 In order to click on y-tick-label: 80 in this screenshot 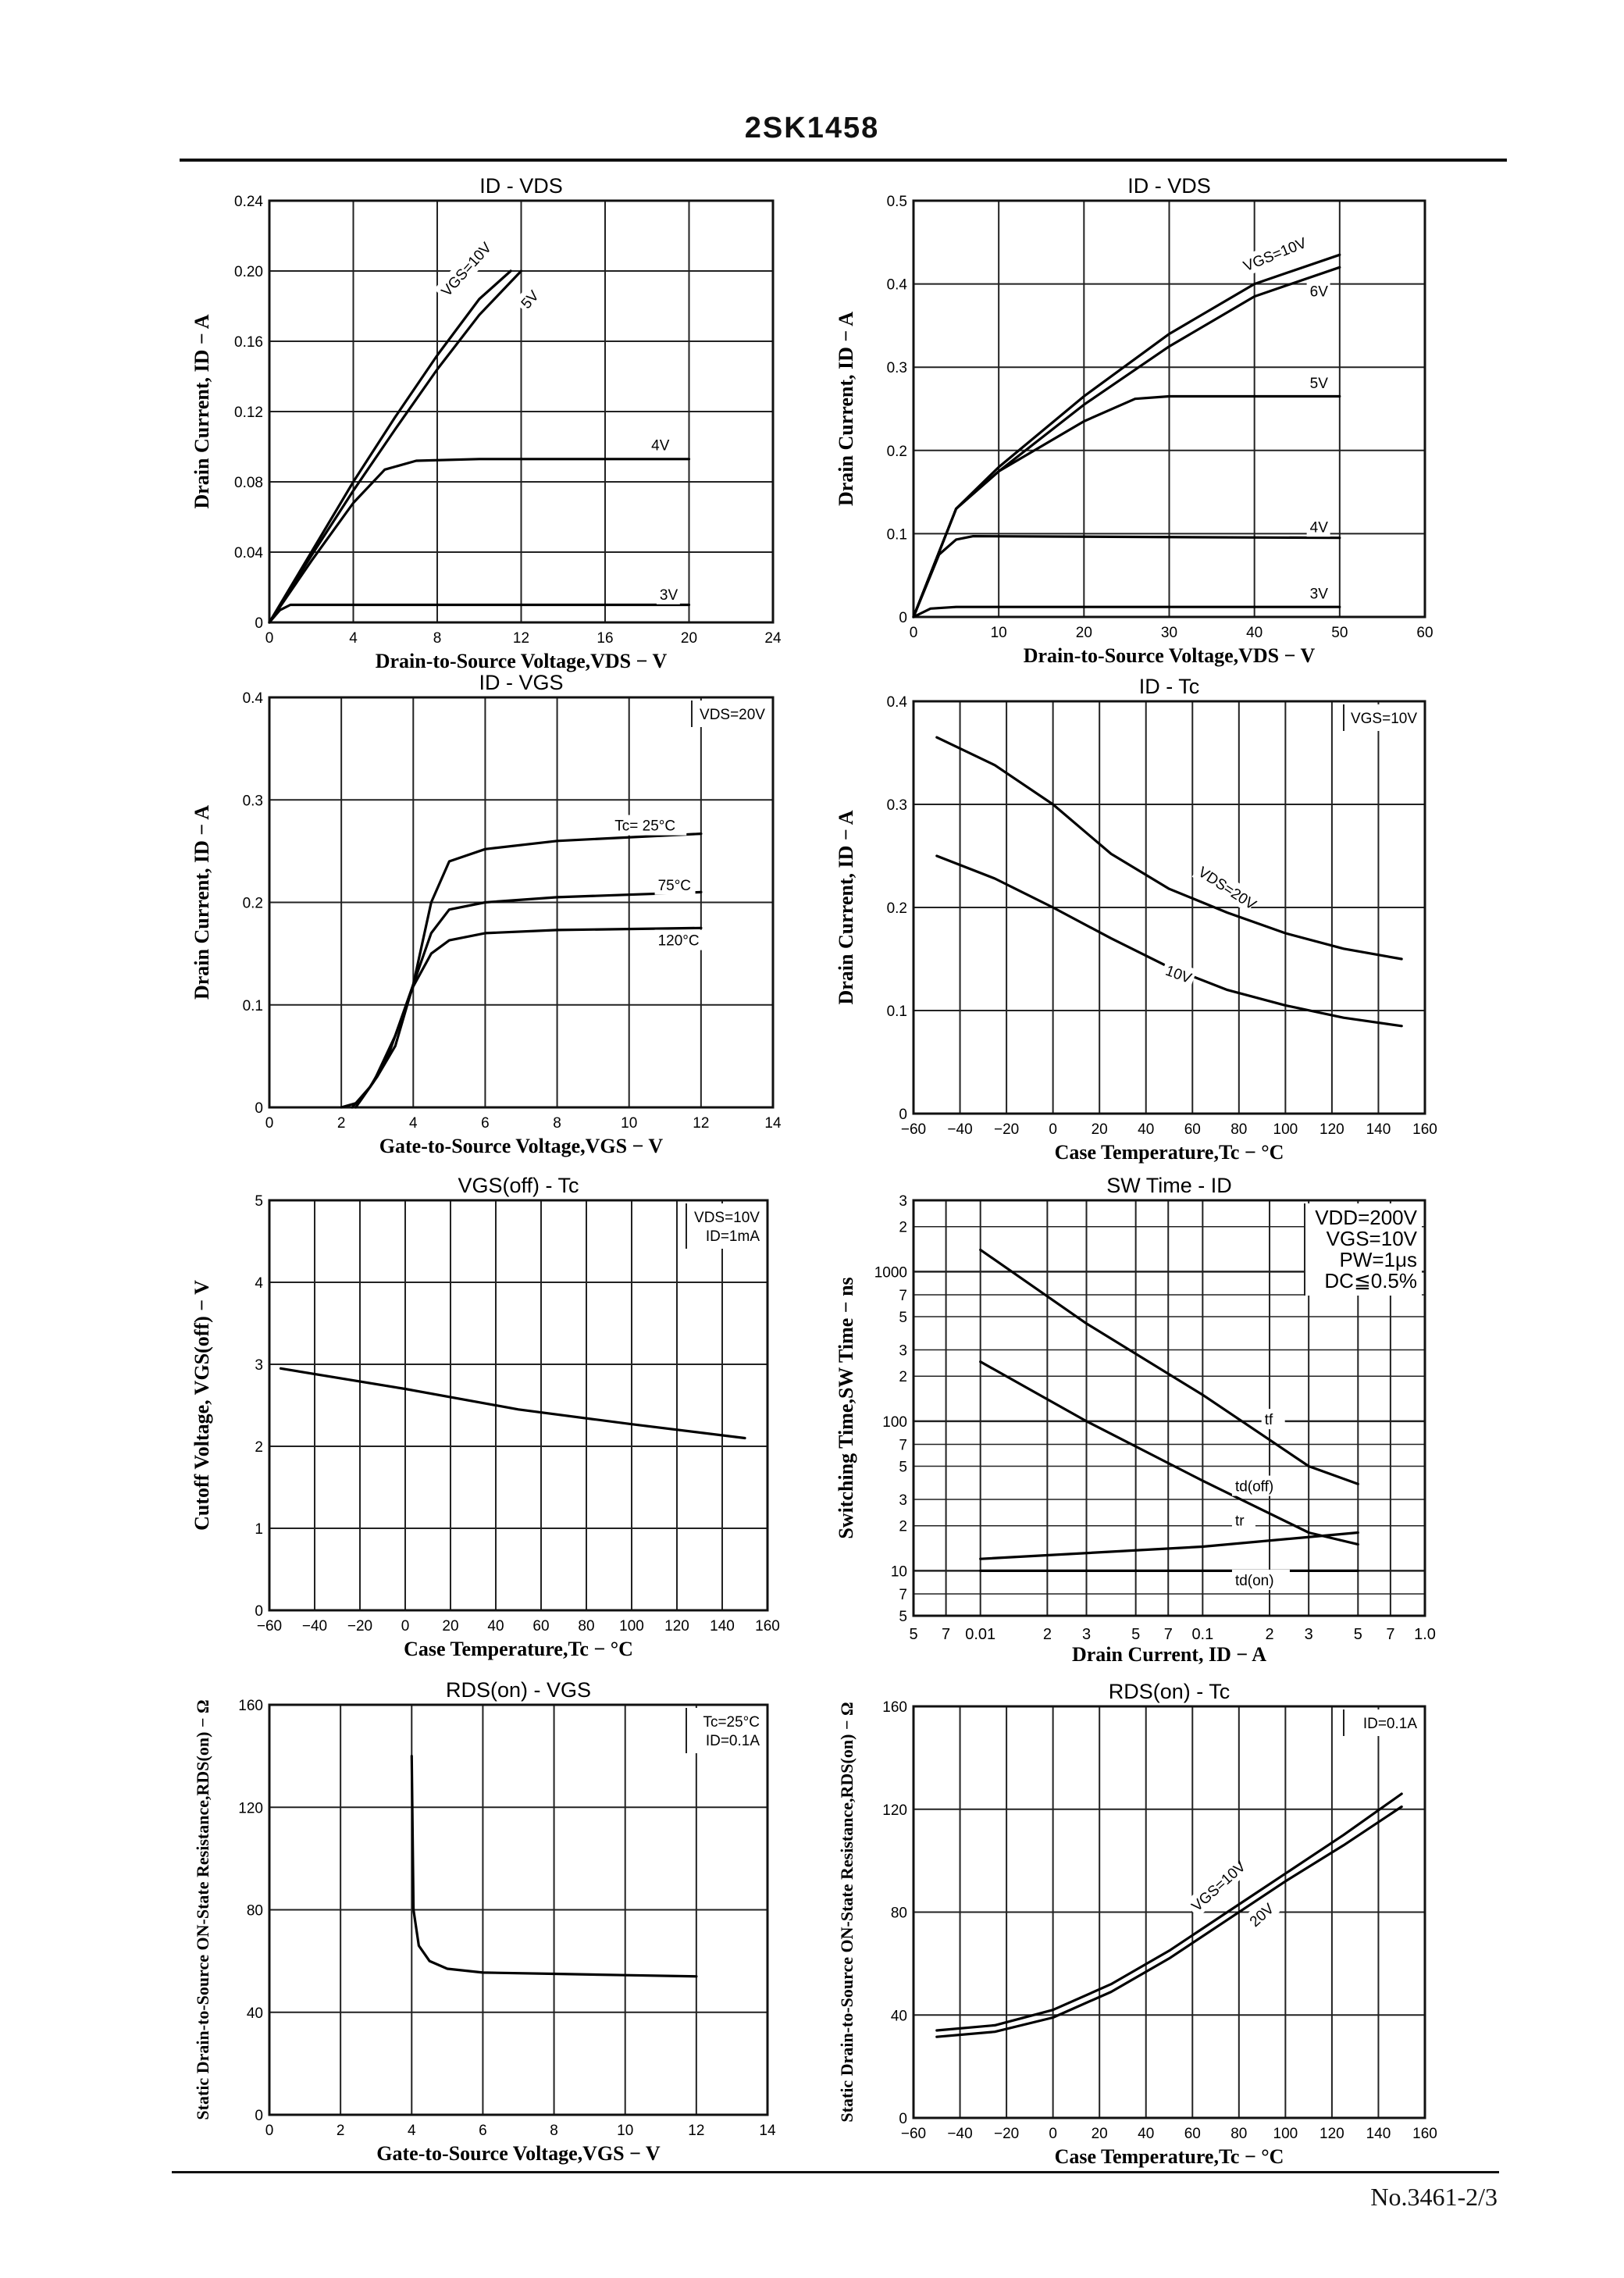, I will do `click(255, 1911)`.